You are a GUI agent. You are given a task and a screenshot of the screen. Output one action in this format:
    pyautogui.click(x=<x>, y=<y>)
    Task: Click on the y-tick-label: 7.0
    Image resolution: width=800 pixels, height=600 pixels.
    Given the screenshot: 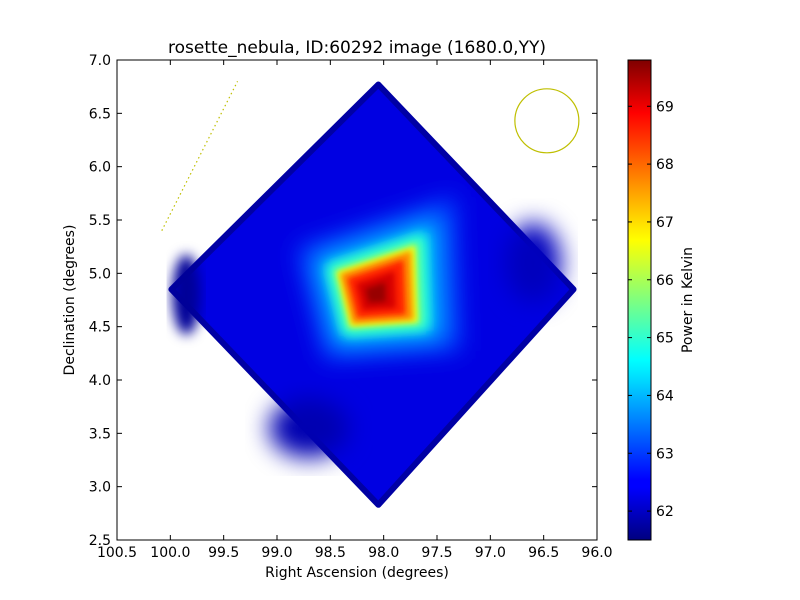 What is the action you would take?
    pyautogui.click(x=100, y=61)
    